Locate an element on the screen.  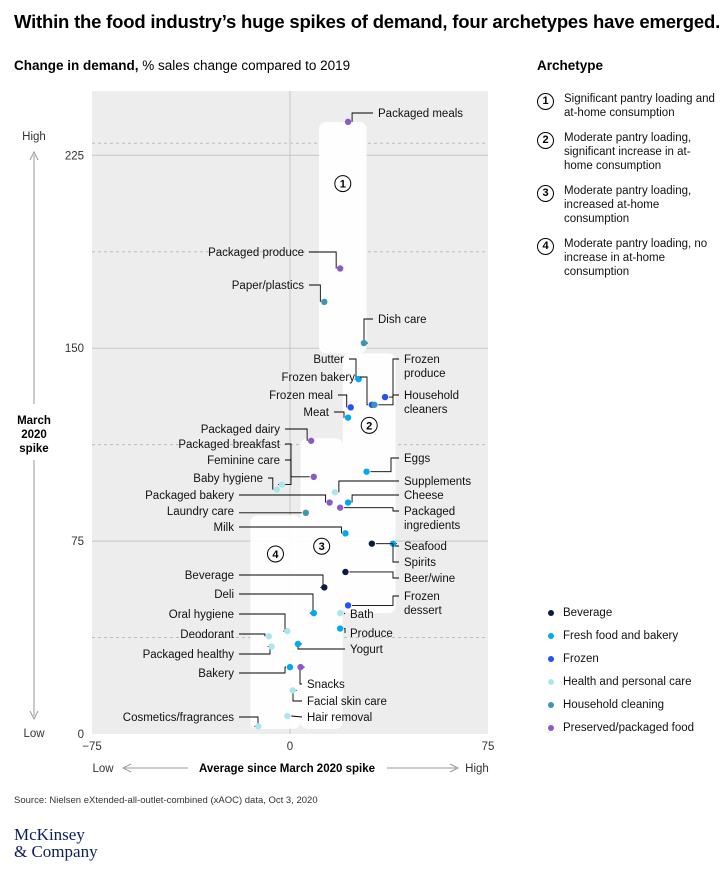
point-label: Produce is located at coordinates (371, 634).